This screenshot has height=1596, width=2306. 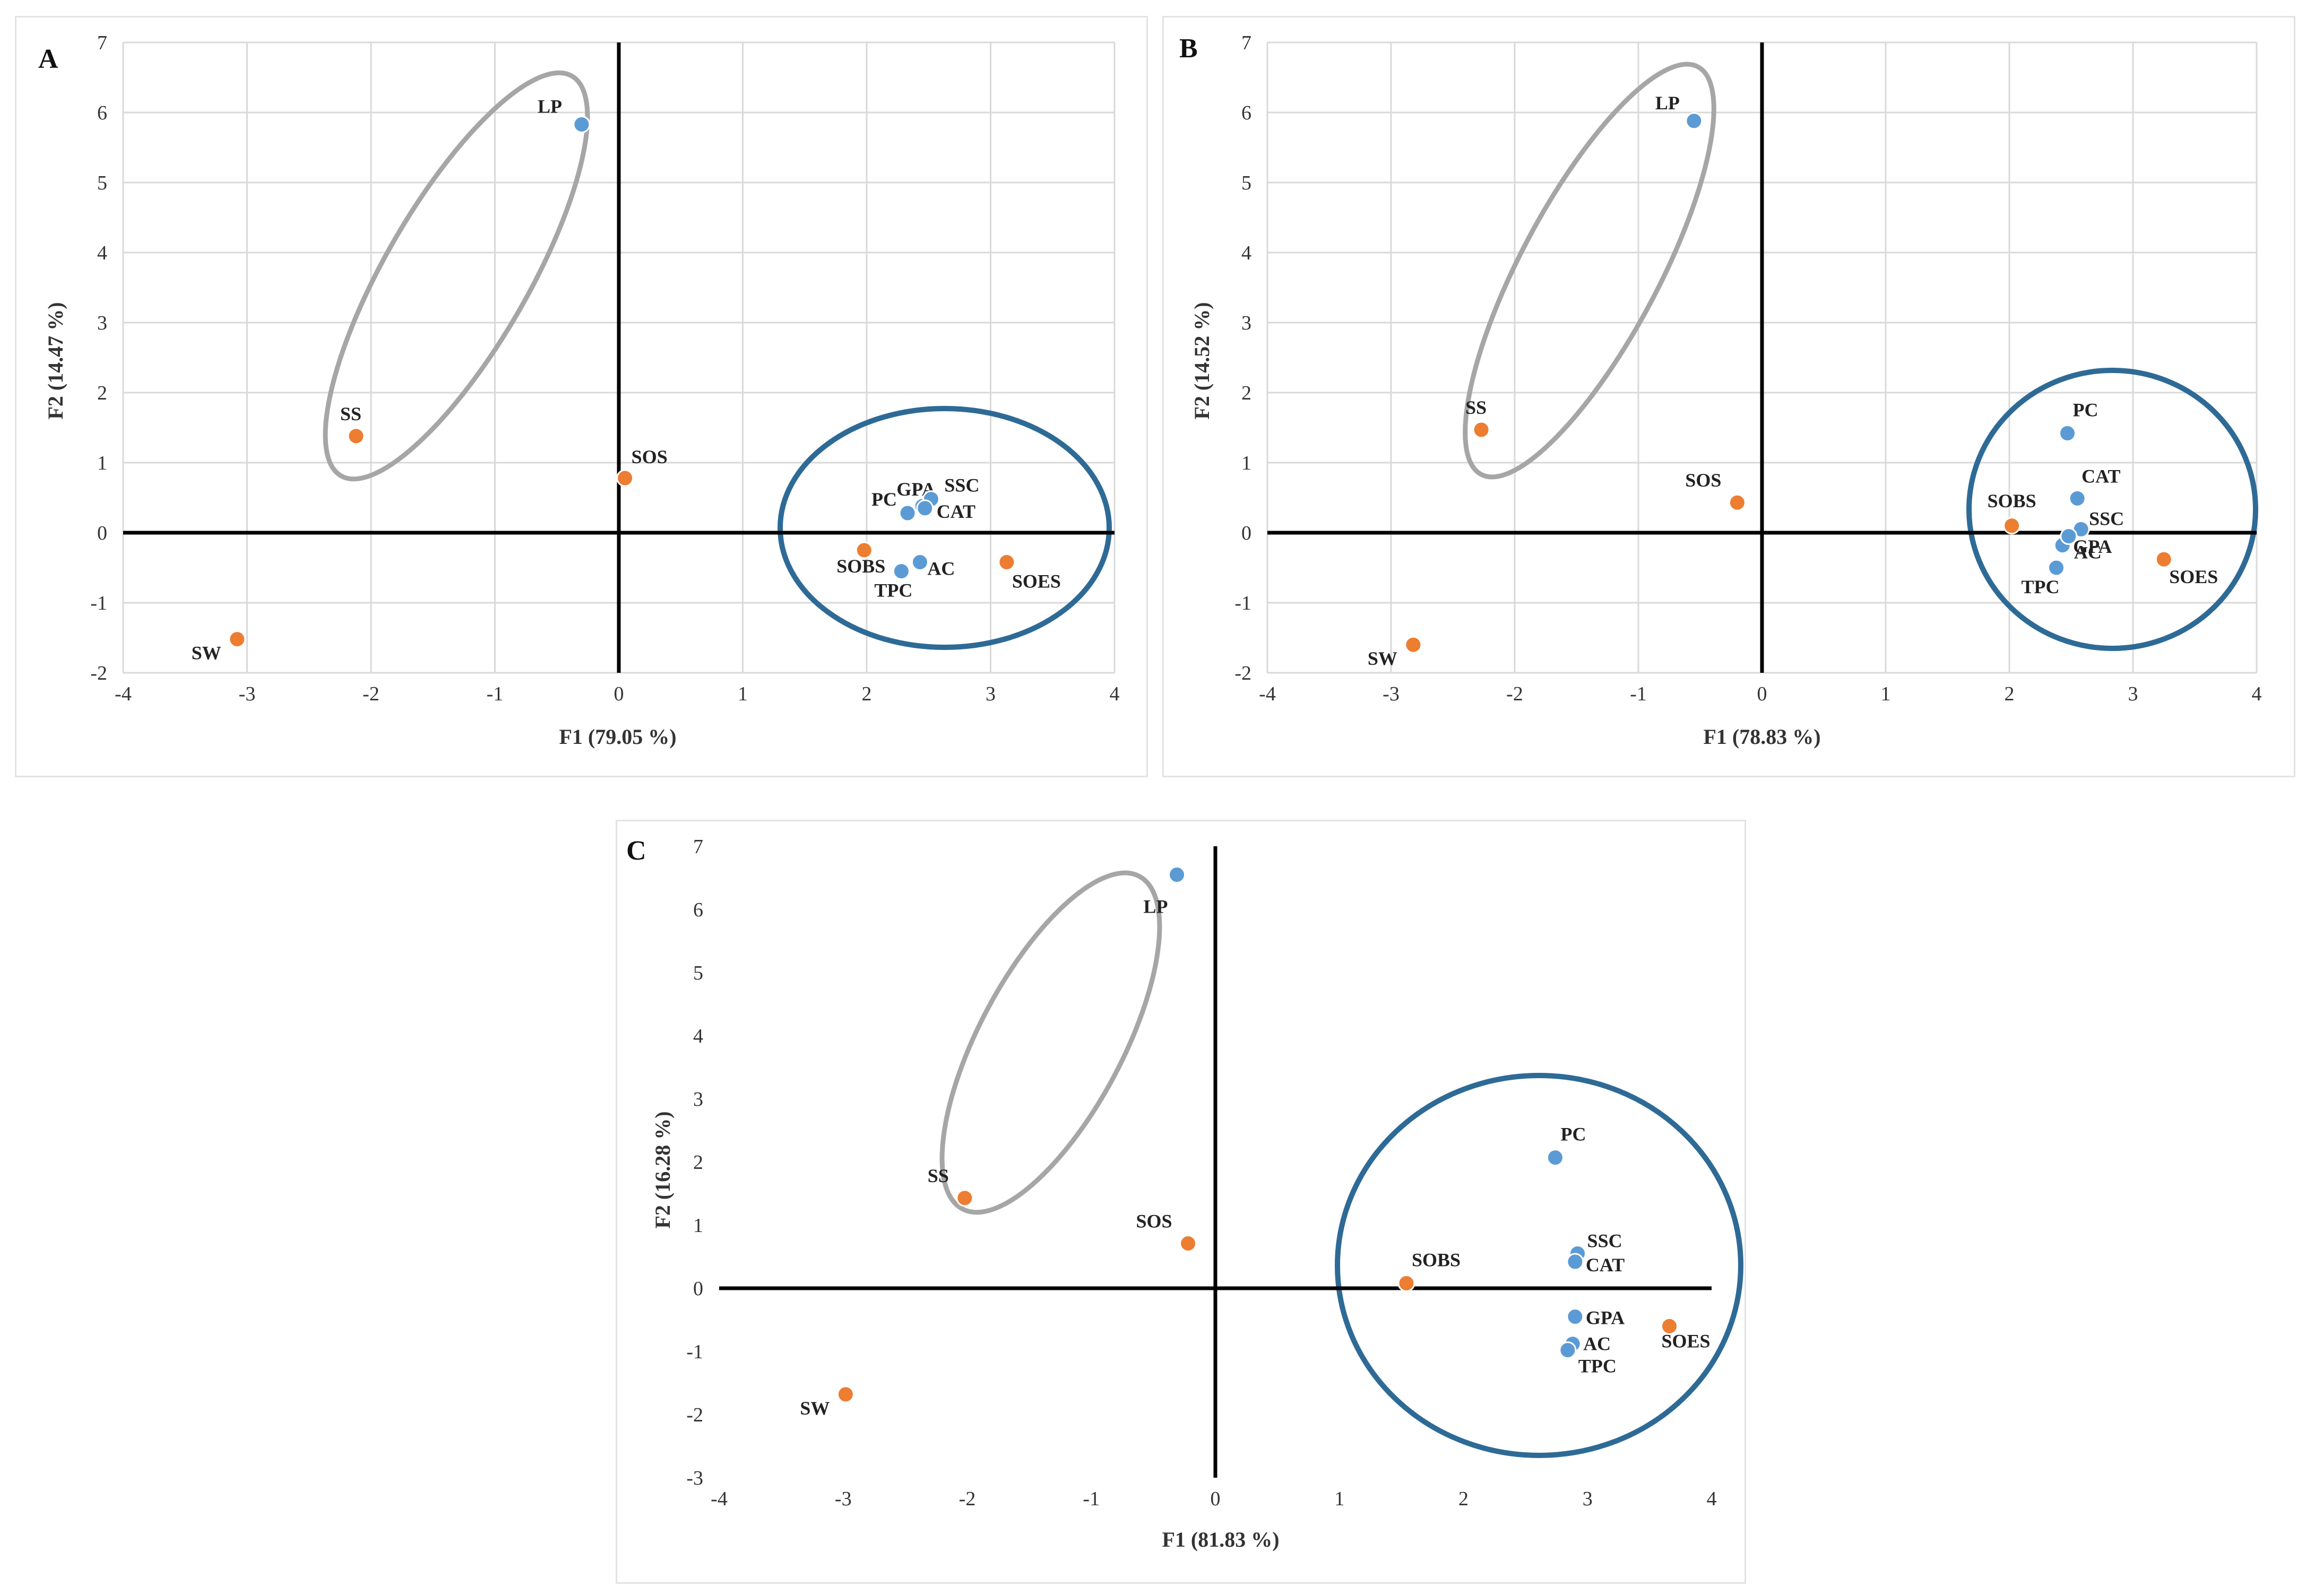 What do you see at coordinates (102, 393) in the screenshot?
I see `panel-a-y-tick-label: 2` at bounding box center [102, 393].